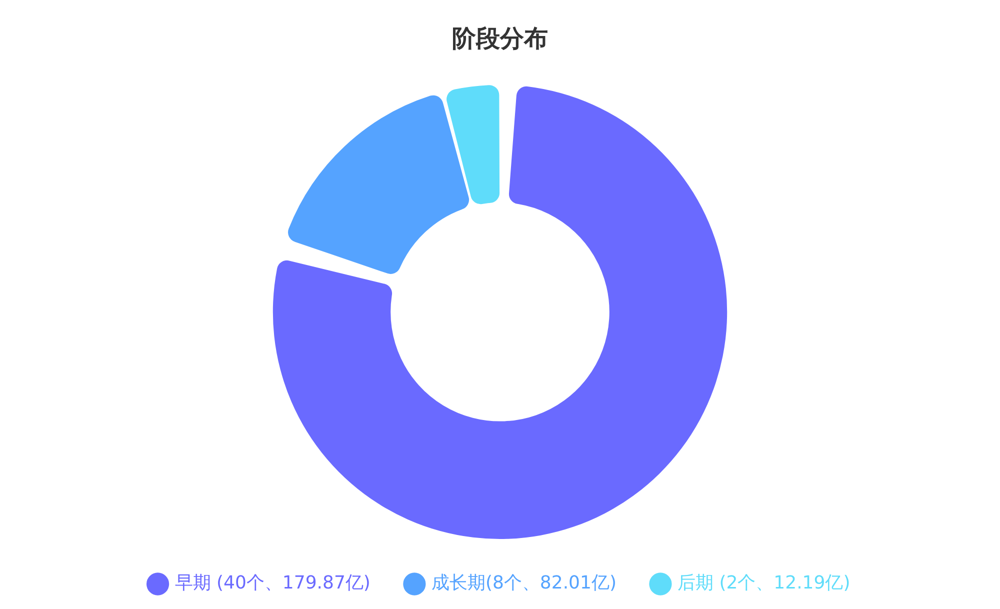 Image resolution: width=1000 pixels, height=609 pixels. What do you see at coordinates (763, 583) in the screenshot?
I see `legend-label: 后期 (2个、12.19亿)` at bounding box center [763, 583].